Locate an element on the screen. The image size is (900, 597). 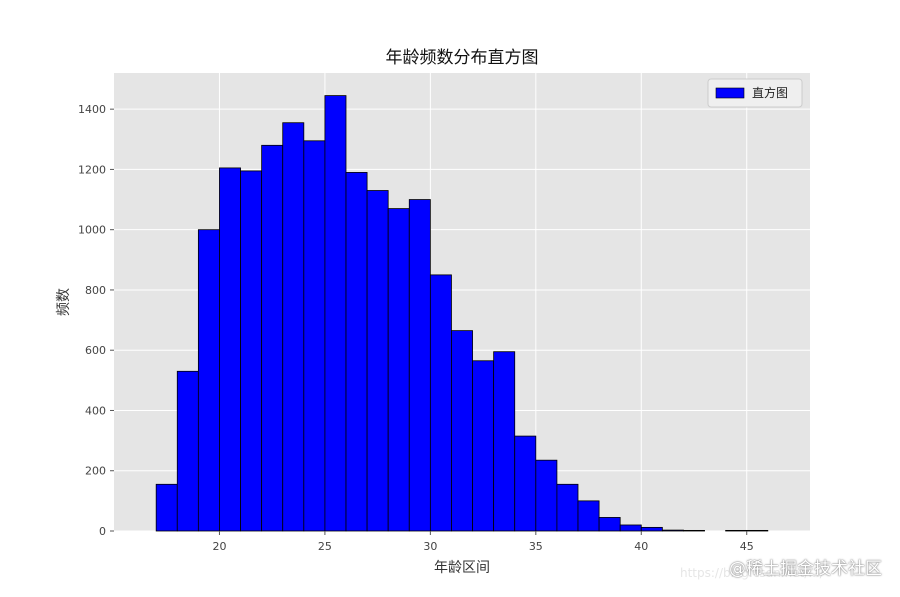
y-tick-label: 400 is located at coordinates (95, 410).